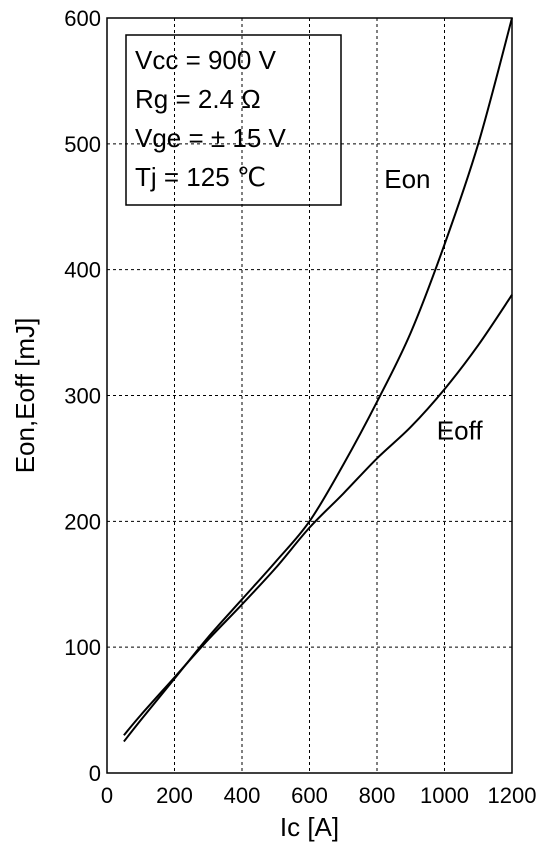  Describe the element at coordinates (82, 144) in the screenshot. I see `y-tick-label: 500` at that location.